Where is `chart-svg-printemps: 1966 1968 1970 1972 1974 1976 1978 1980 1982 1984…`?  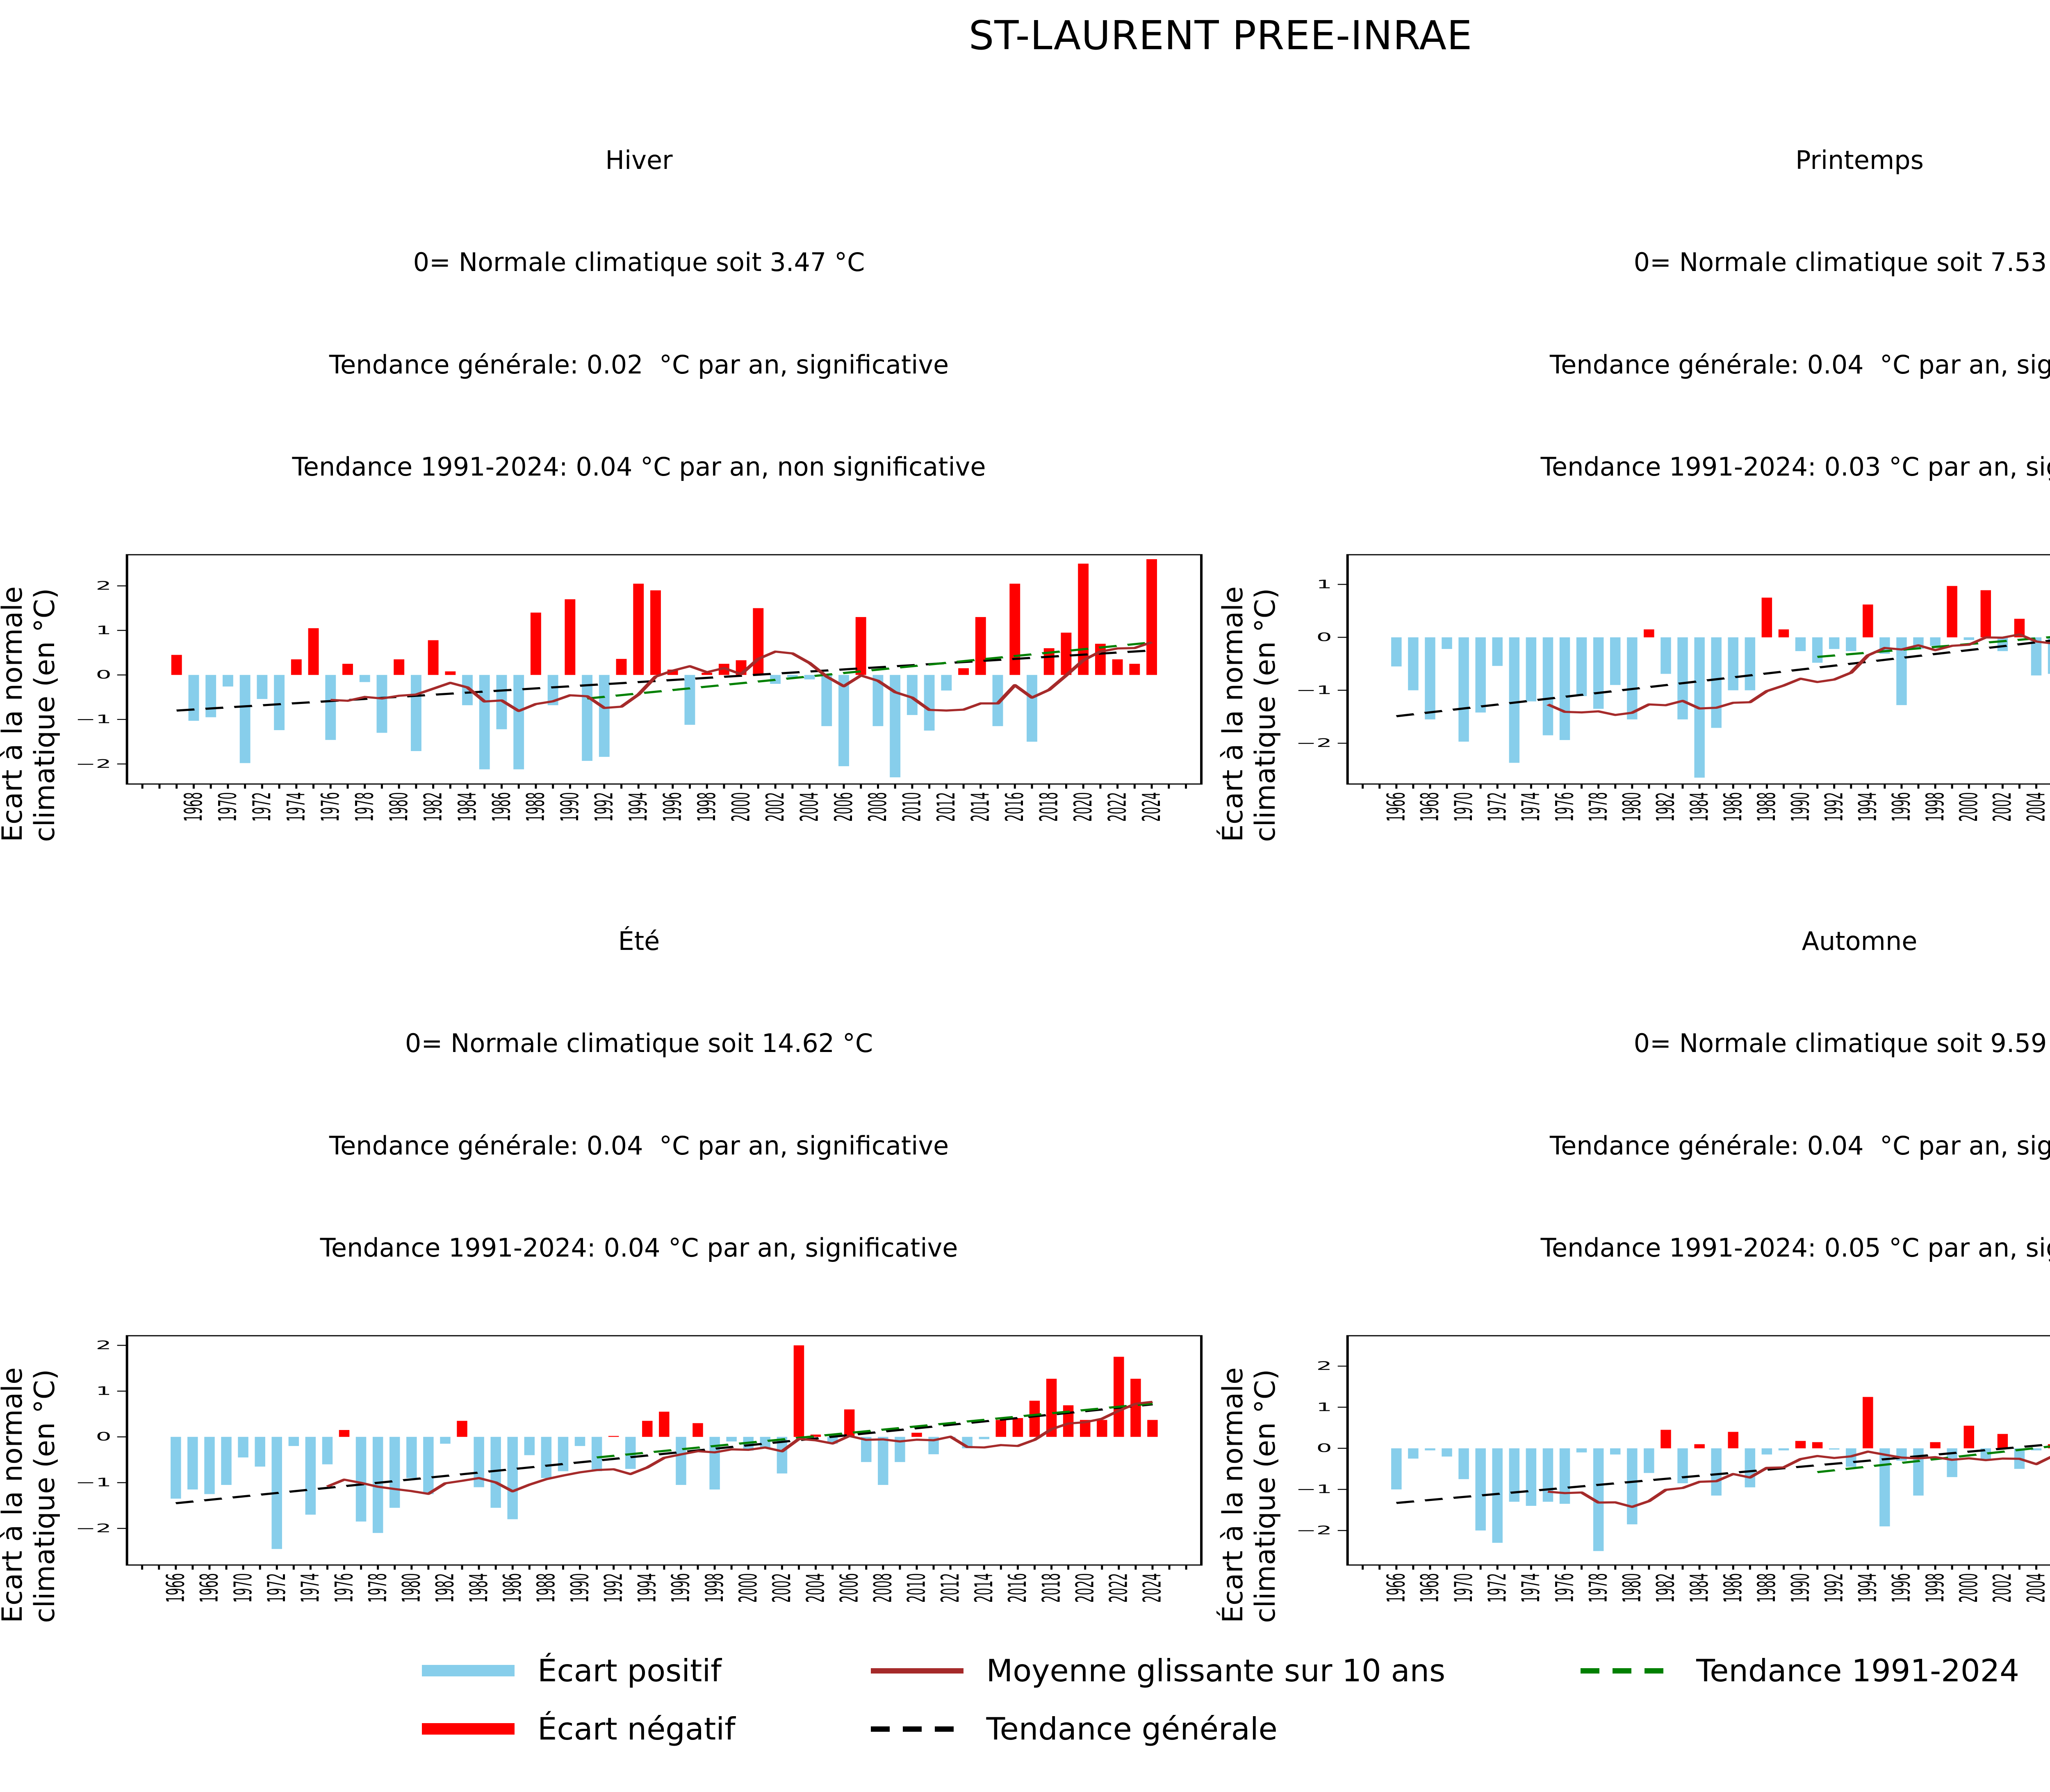 chart-svg-printemps: 1966 1968 1970 1972 1974 1976 1978 1980 1982 1984… is located at coordinates (1673, 688).